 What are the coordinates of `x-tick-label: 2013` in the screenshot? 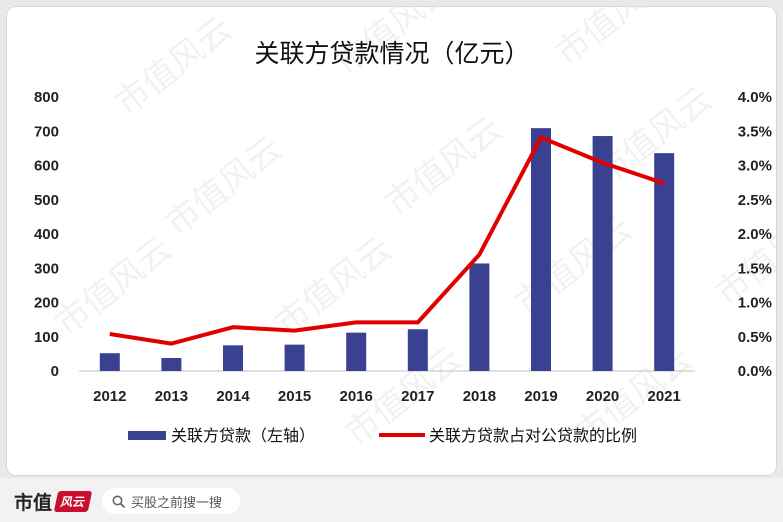 It's located at (171, 396).